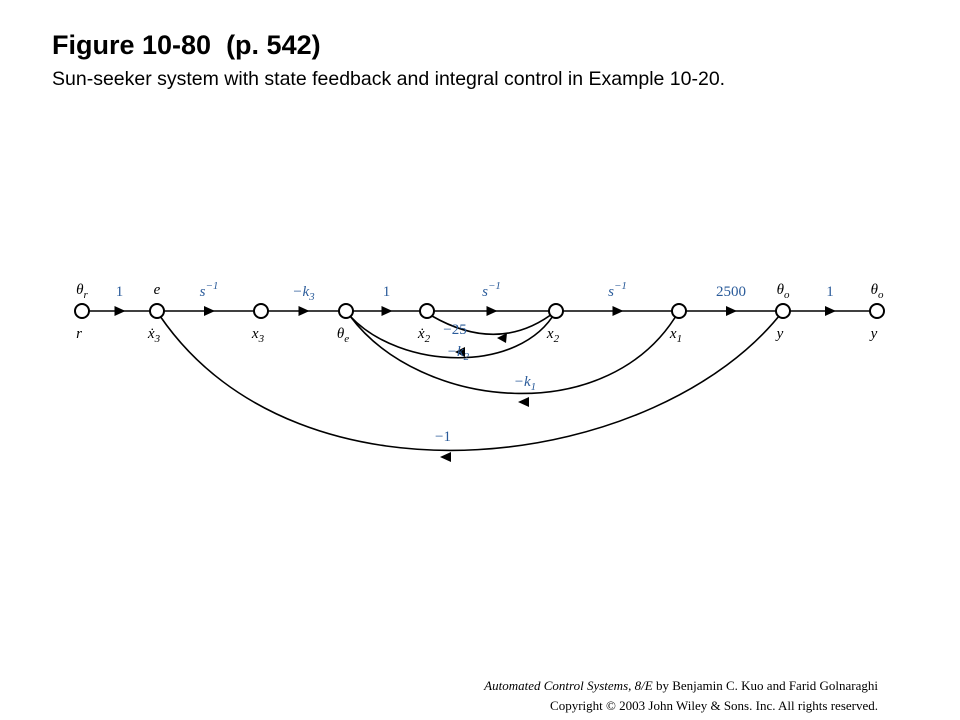 This screenshot has width=960, height=720. Describe the element at coordinates (765, 685) in the screenshot. I see `authors: by Benjamin C. Kuo and Farid Golnaraghi` at that location.